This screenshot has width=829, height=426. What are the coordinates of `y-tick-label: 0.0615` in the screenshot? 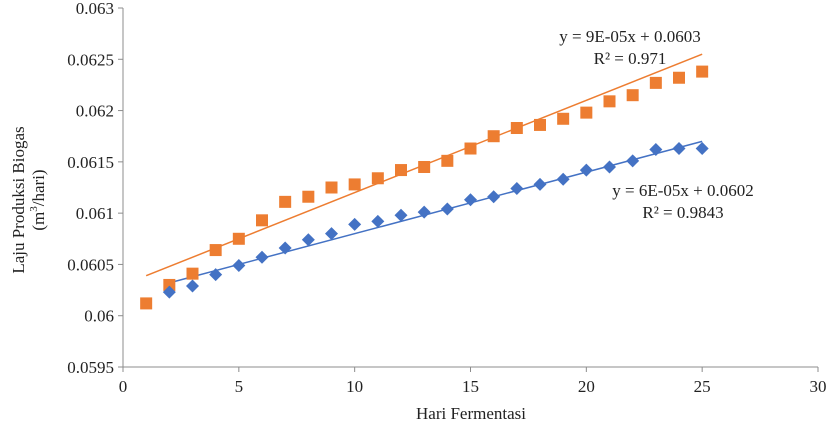 It's located at (90, 162).